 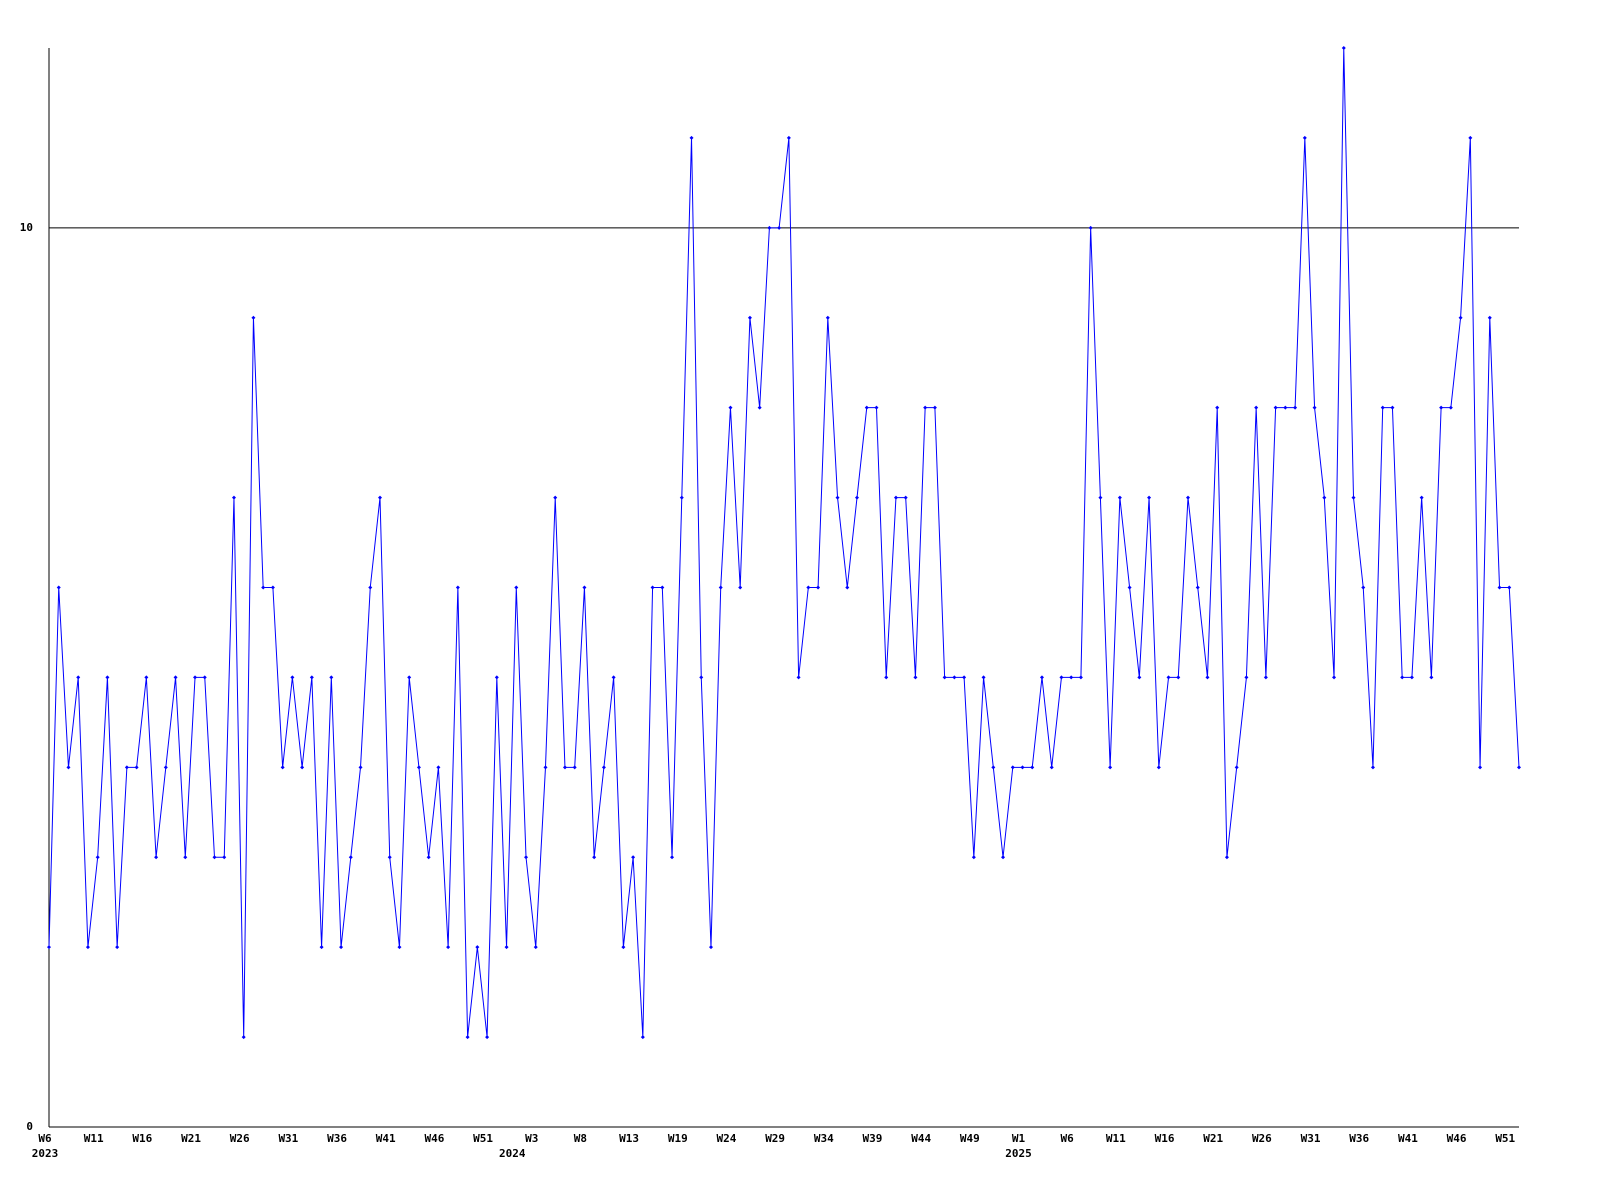 What do you see at coordinates (337, 1138) in the screenshot?
I see `x-tick-label: W36` at bounding box center [337, 1138].